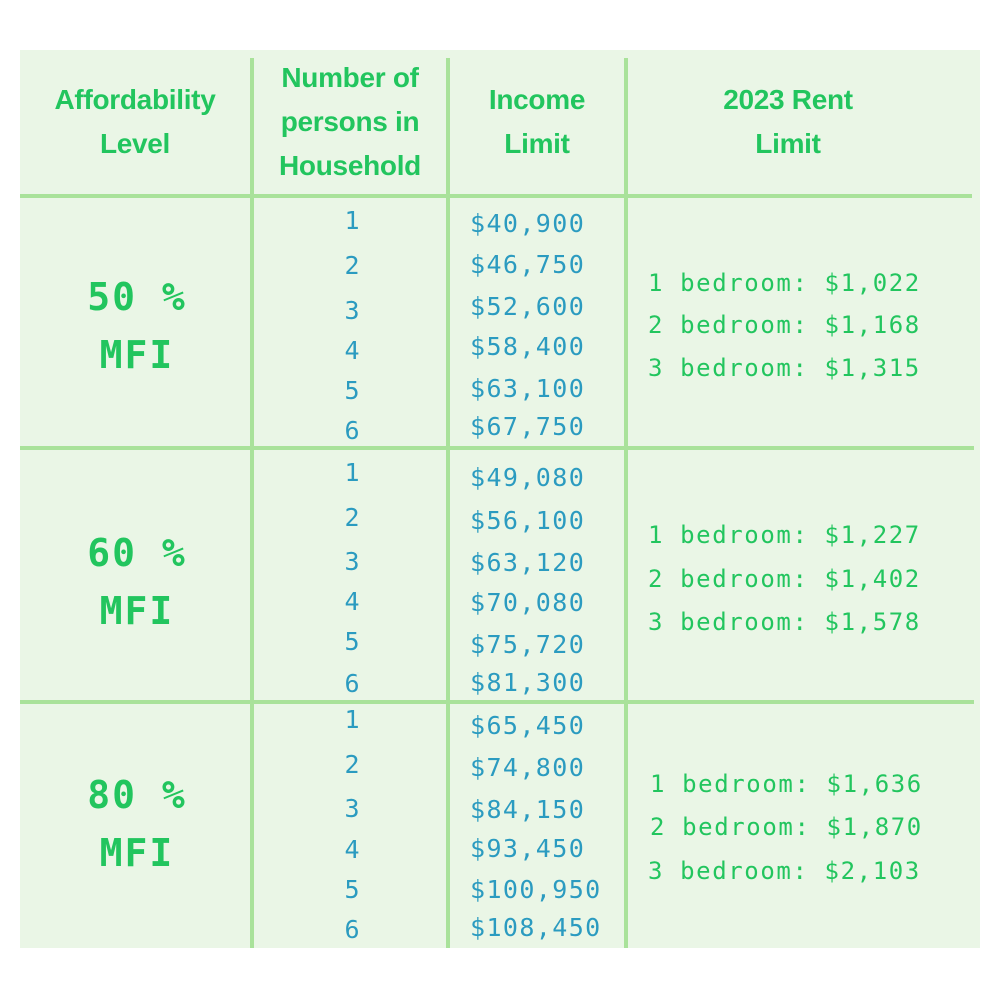 This screenshot has width=1000, height=1000. Describe the element at coordinates (528, 682) in the screenshot. I see `income-limit-cell: $81,300` at that location.